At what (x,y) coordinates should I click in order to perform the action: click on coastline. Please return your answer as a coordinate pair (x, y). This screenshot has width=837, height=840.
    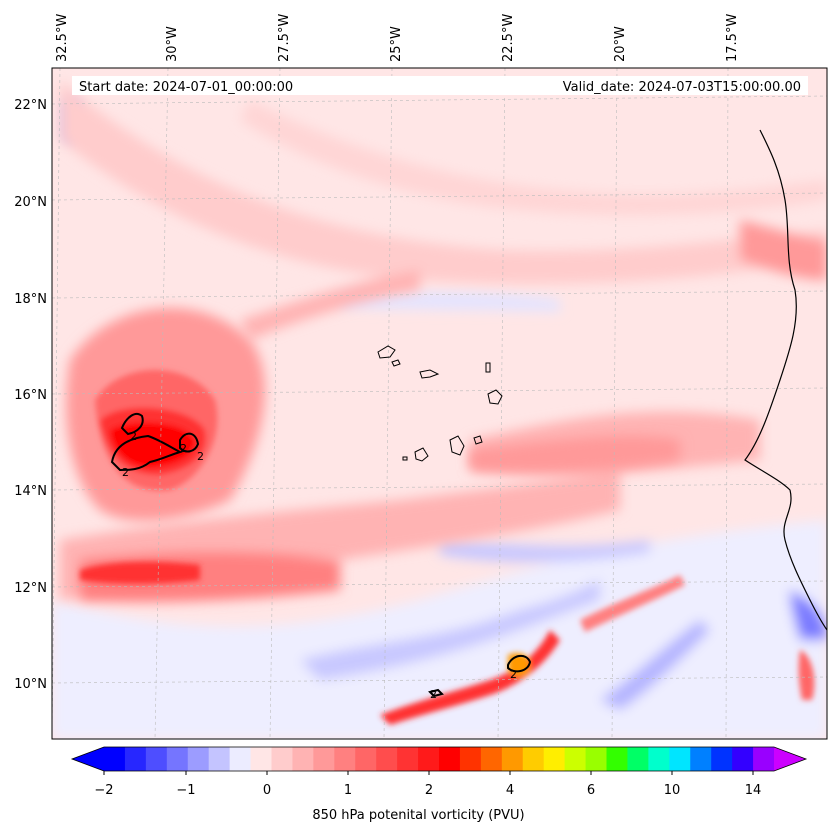
    Looking at the image, I should click on (785, 380).